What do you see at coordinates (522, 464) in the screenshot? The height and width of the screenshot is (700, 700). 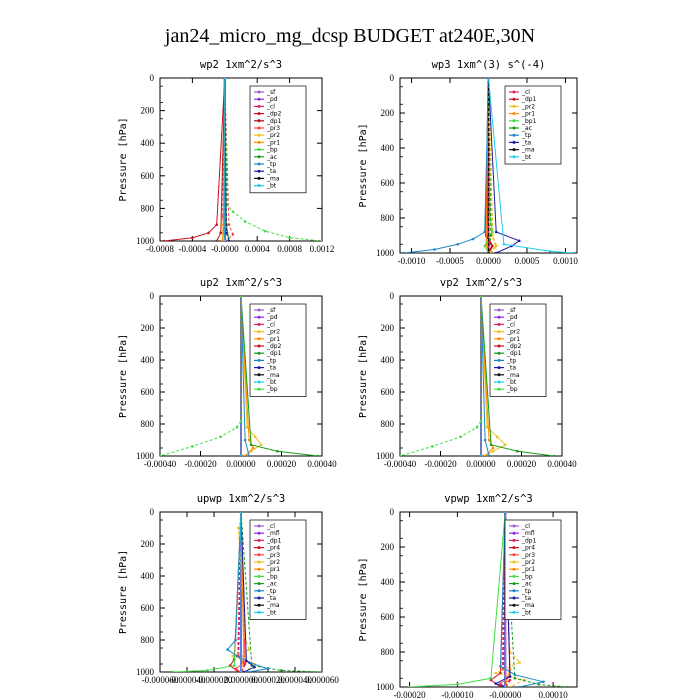 I see `x-tick-label: 0.00020` at bounding box center [522, 464].